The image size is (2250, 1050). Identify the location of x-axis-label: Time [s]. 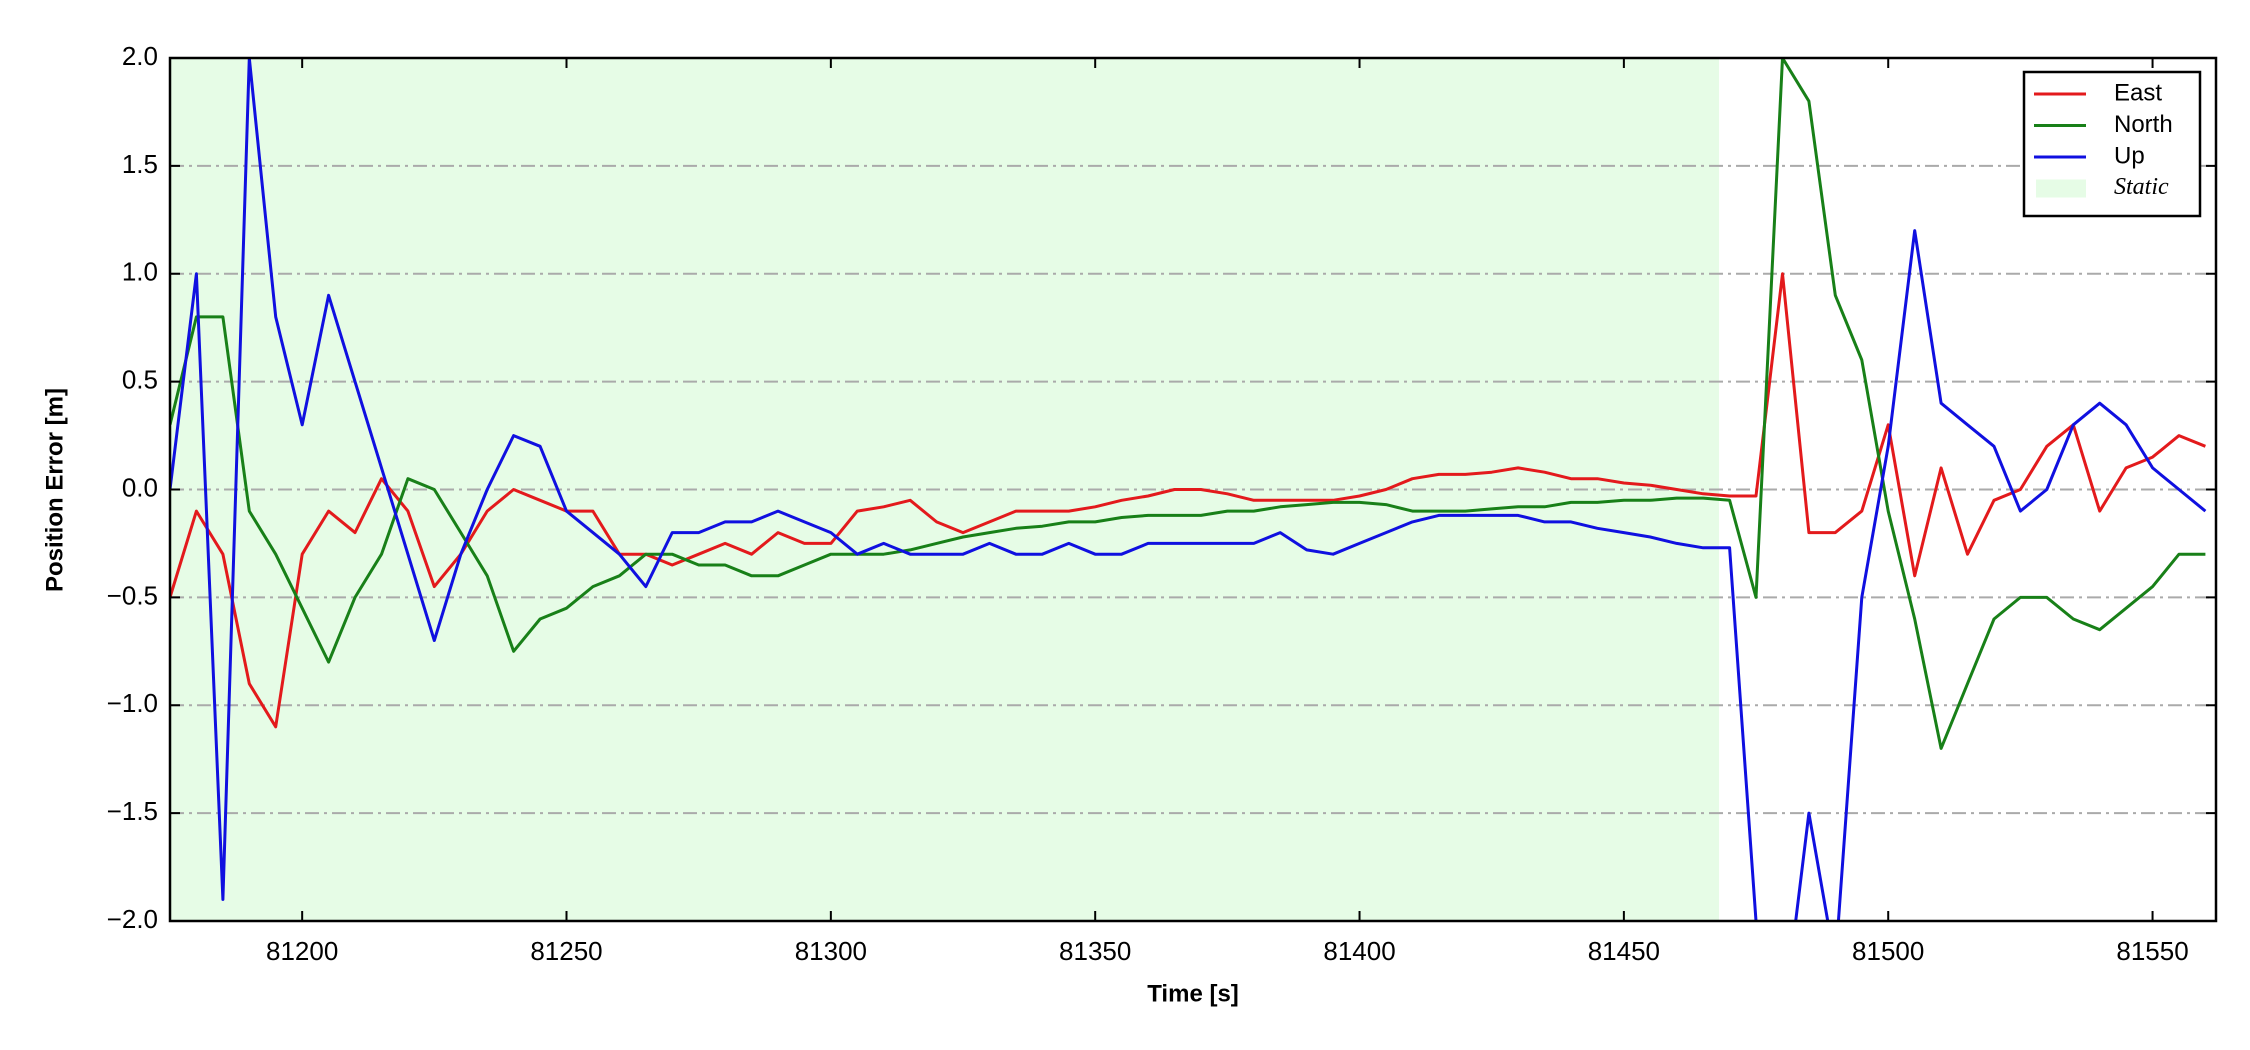
(1193, 993).